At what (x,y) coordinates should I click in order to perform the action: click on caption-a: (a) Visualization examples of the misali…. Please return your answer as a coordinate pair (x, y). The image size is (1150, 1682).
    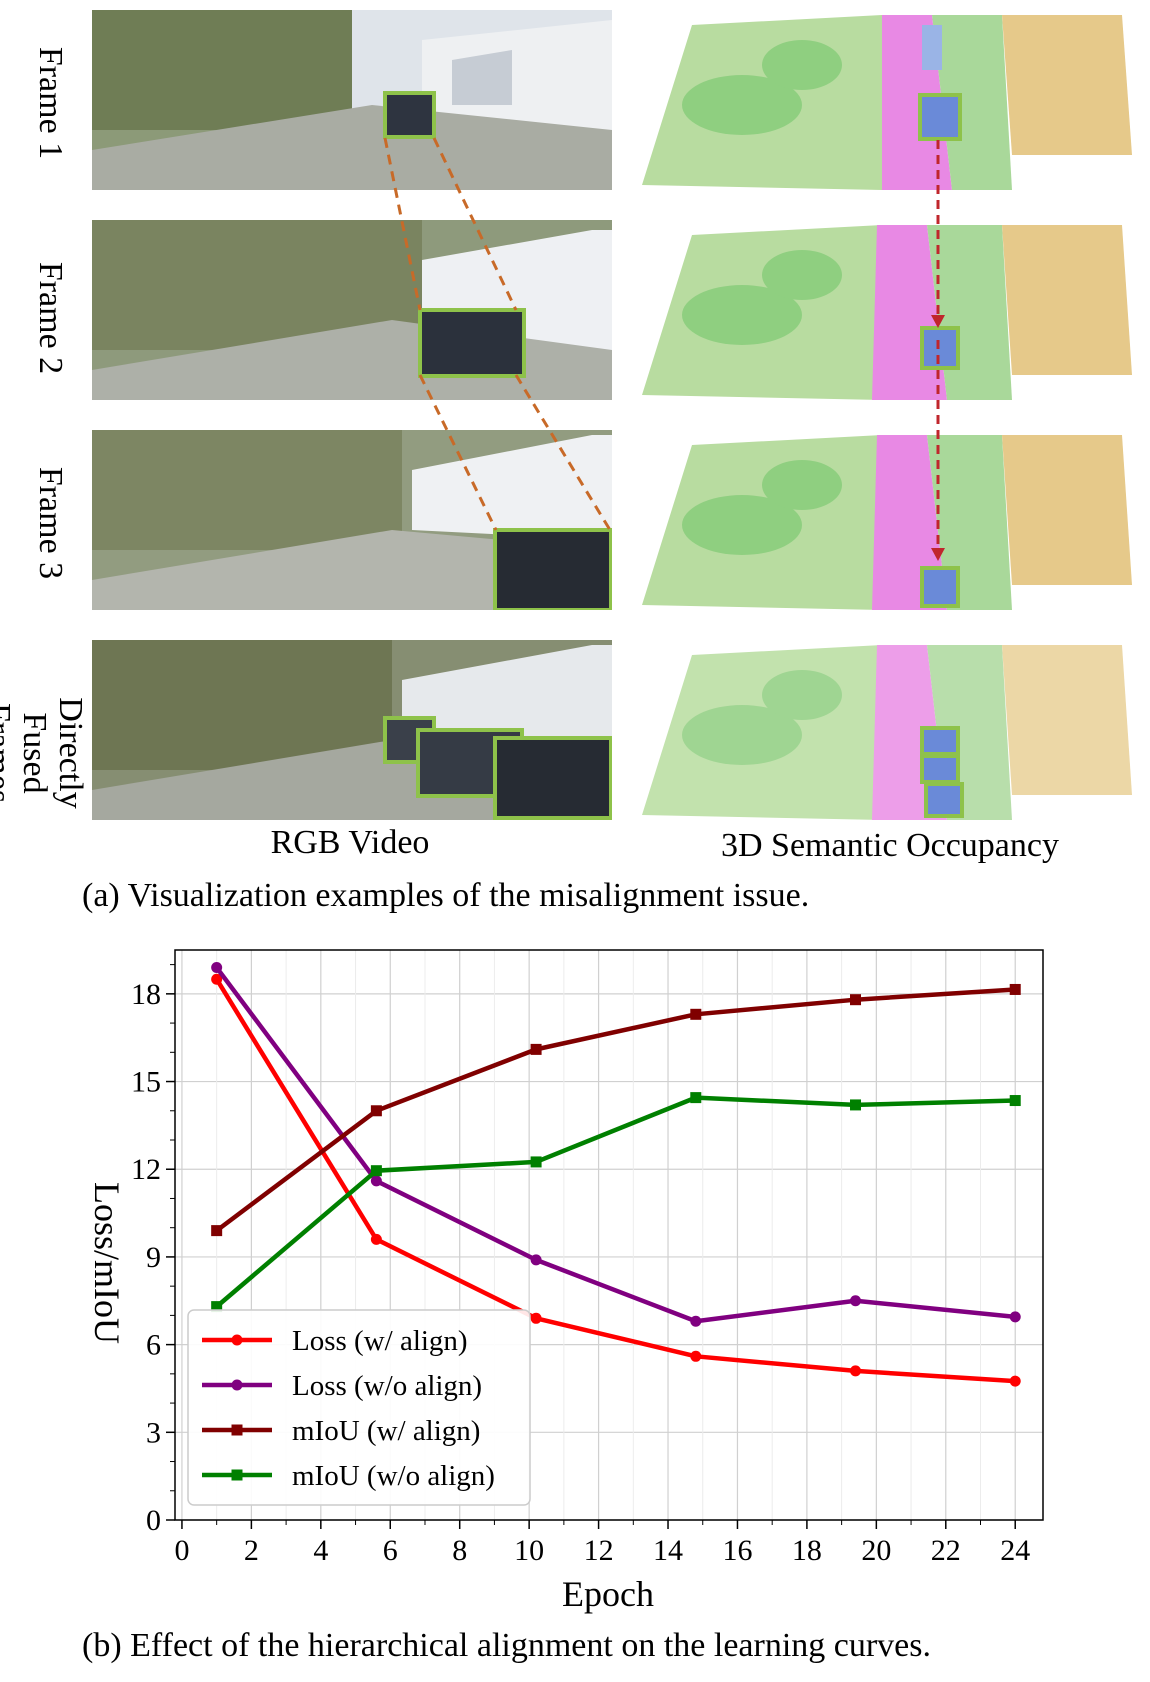
    Looking at the image, I should click on (446, 895).